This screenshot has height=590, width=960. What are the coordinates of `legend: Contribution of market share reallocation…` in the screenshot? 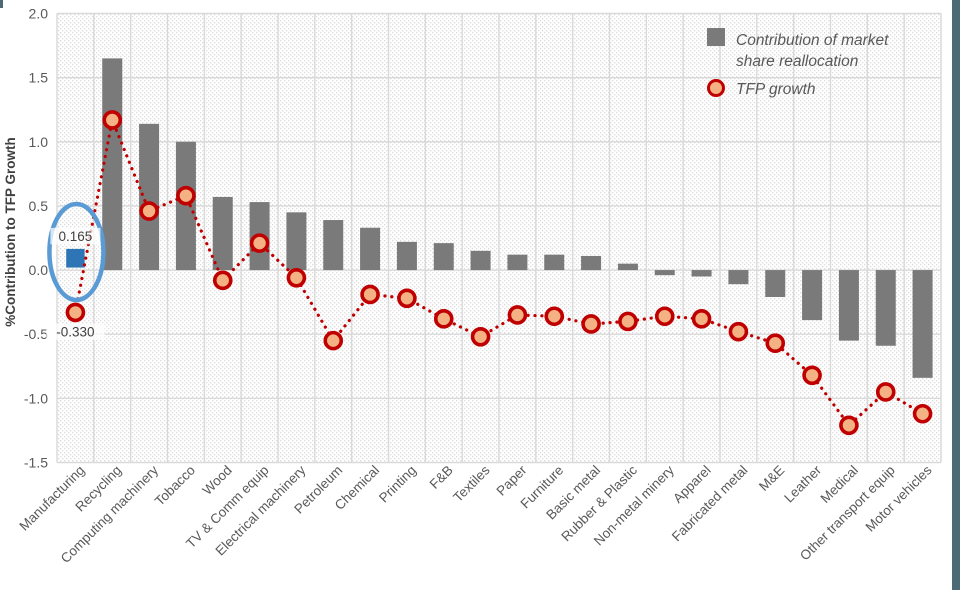 It's located at (798, 63).